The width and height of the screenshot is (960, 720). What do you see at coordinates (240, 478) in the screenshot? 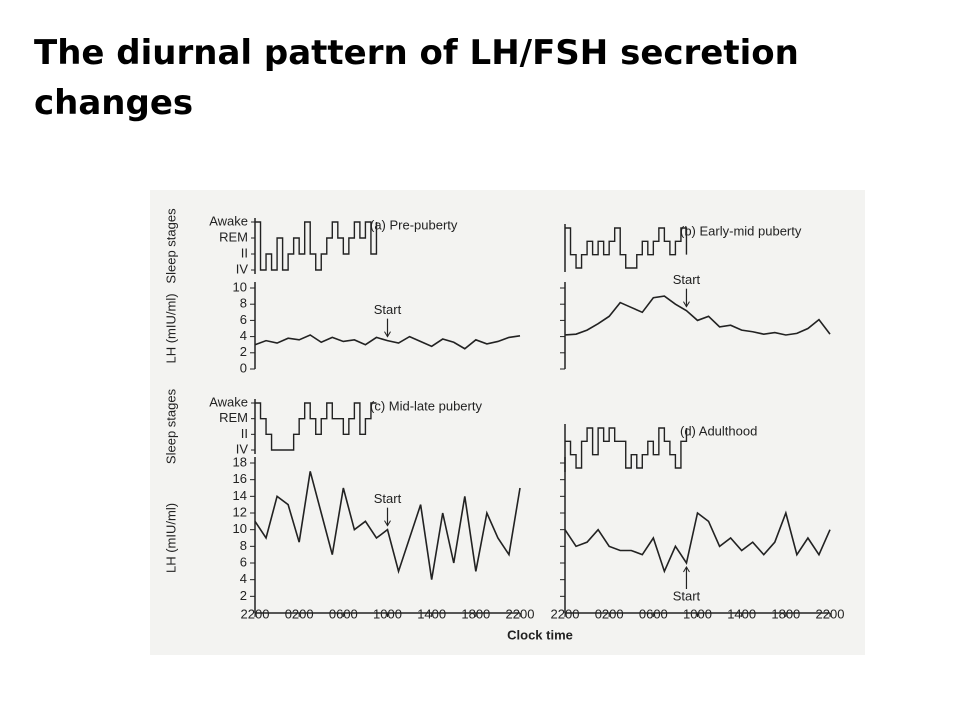
I see `y-tick-label: 16` at bounding box center [240, 478].